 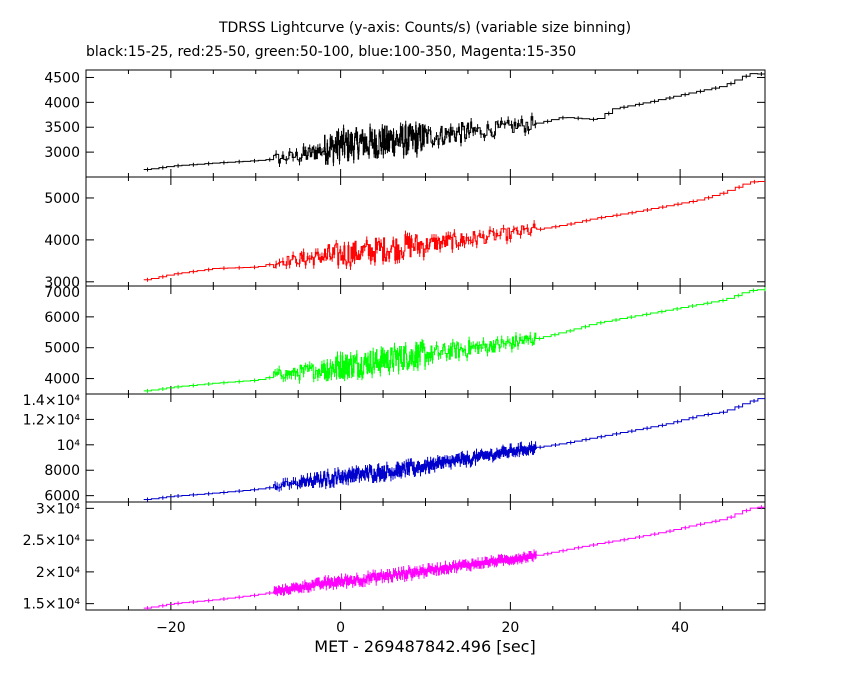 I want to click on x-axis-label: MET - 269487842.496 [sec], so click(x=425, y=646).